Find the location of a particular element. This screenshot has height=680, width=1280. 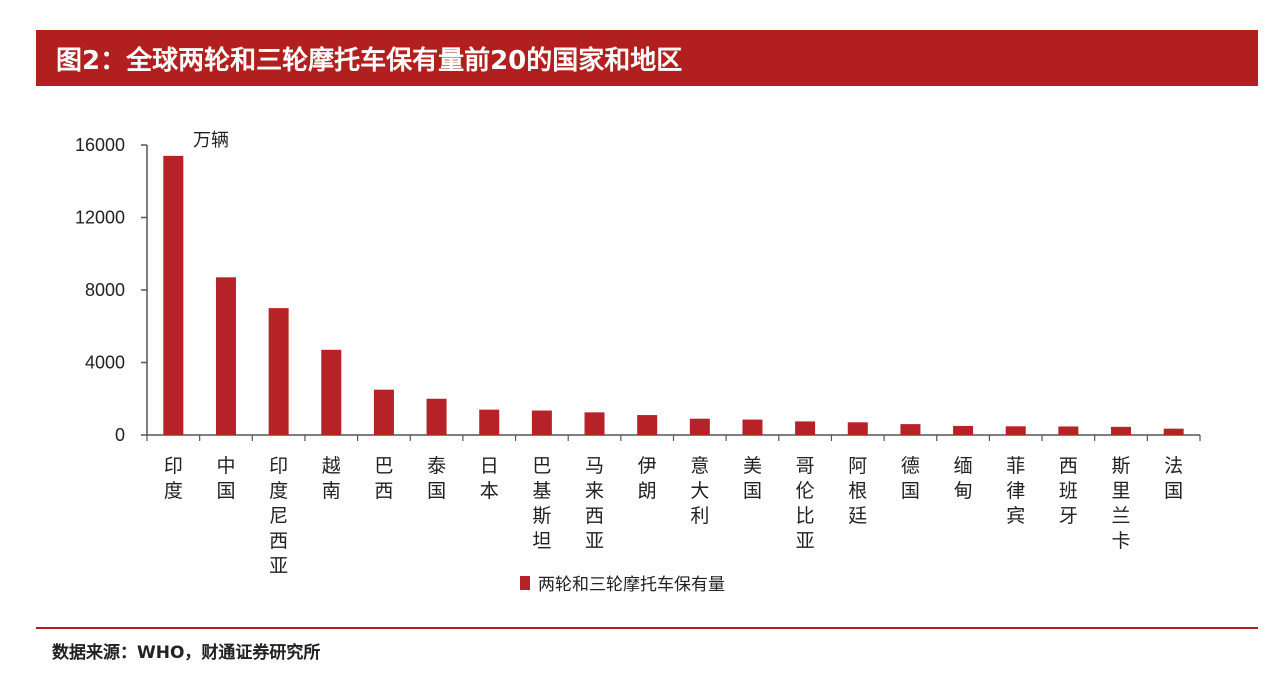

chart-title: 图2：全球两轮和三轮摩托车保有量前20的国家和地区 is located at coordinates (369, 61).